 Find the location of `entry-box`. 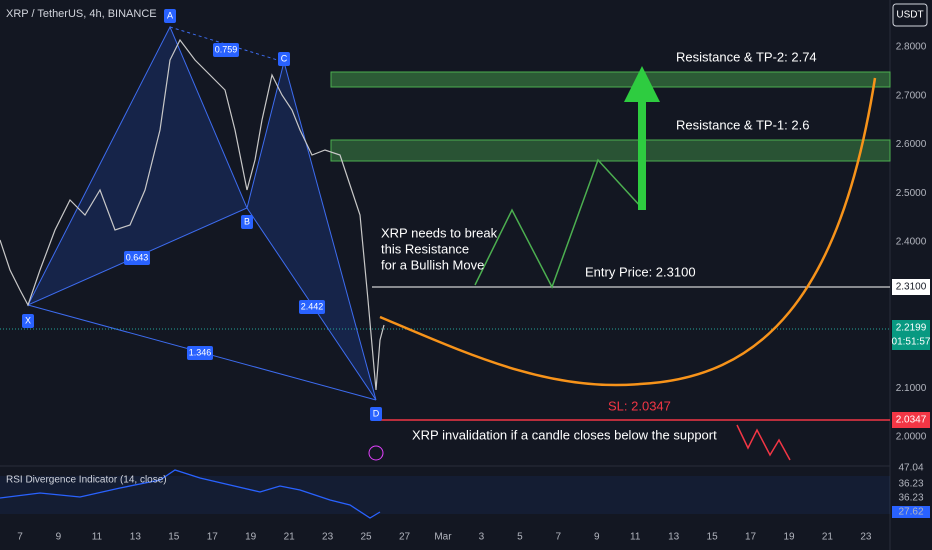

entry-box is located at coordinates (911, 287).